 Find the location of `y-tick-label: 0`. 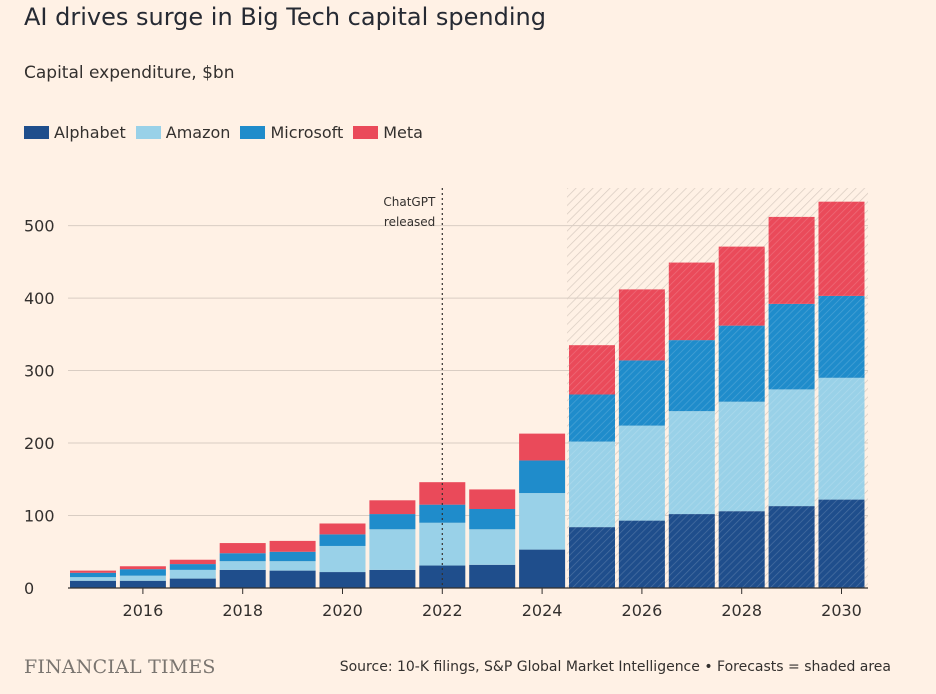

y-tick-label: 0 is located at coordinates (29, 588).